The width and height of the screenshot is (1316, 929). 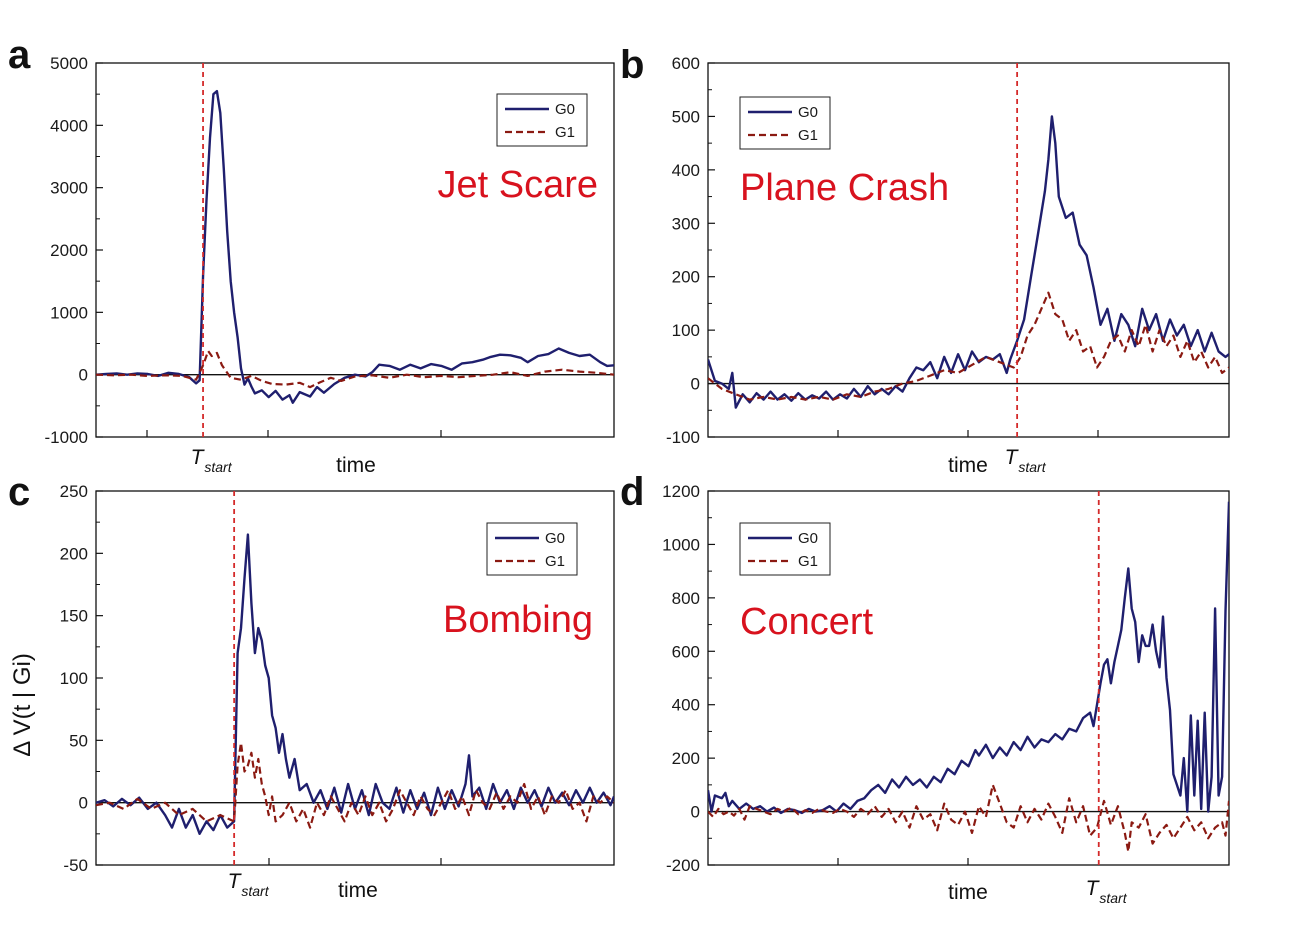 I want to click on y-axis-label: Δ V(t | Gi), so click(x=22, y=705).